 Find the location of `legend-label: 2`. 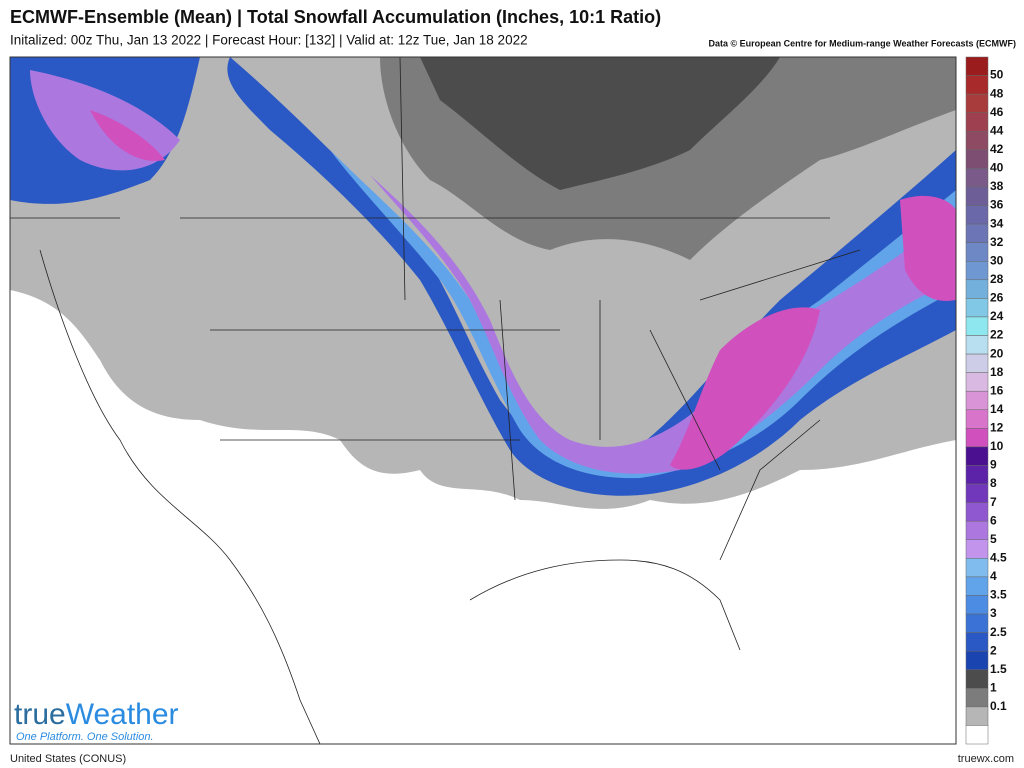

legend-label: 2 is located at coordinates (993, 650).